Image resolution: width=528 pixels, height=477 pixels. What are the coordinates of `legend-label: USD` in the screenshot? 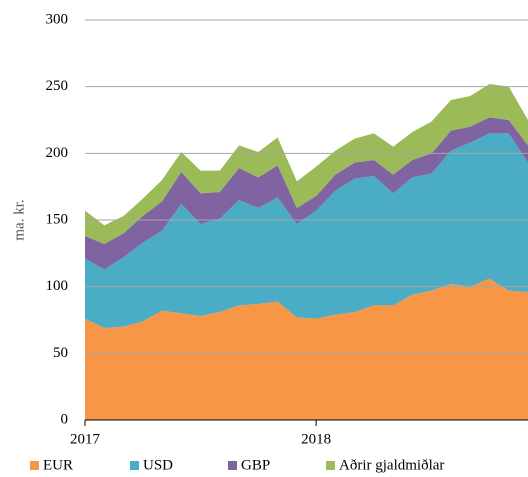 It's located at (158, 465).